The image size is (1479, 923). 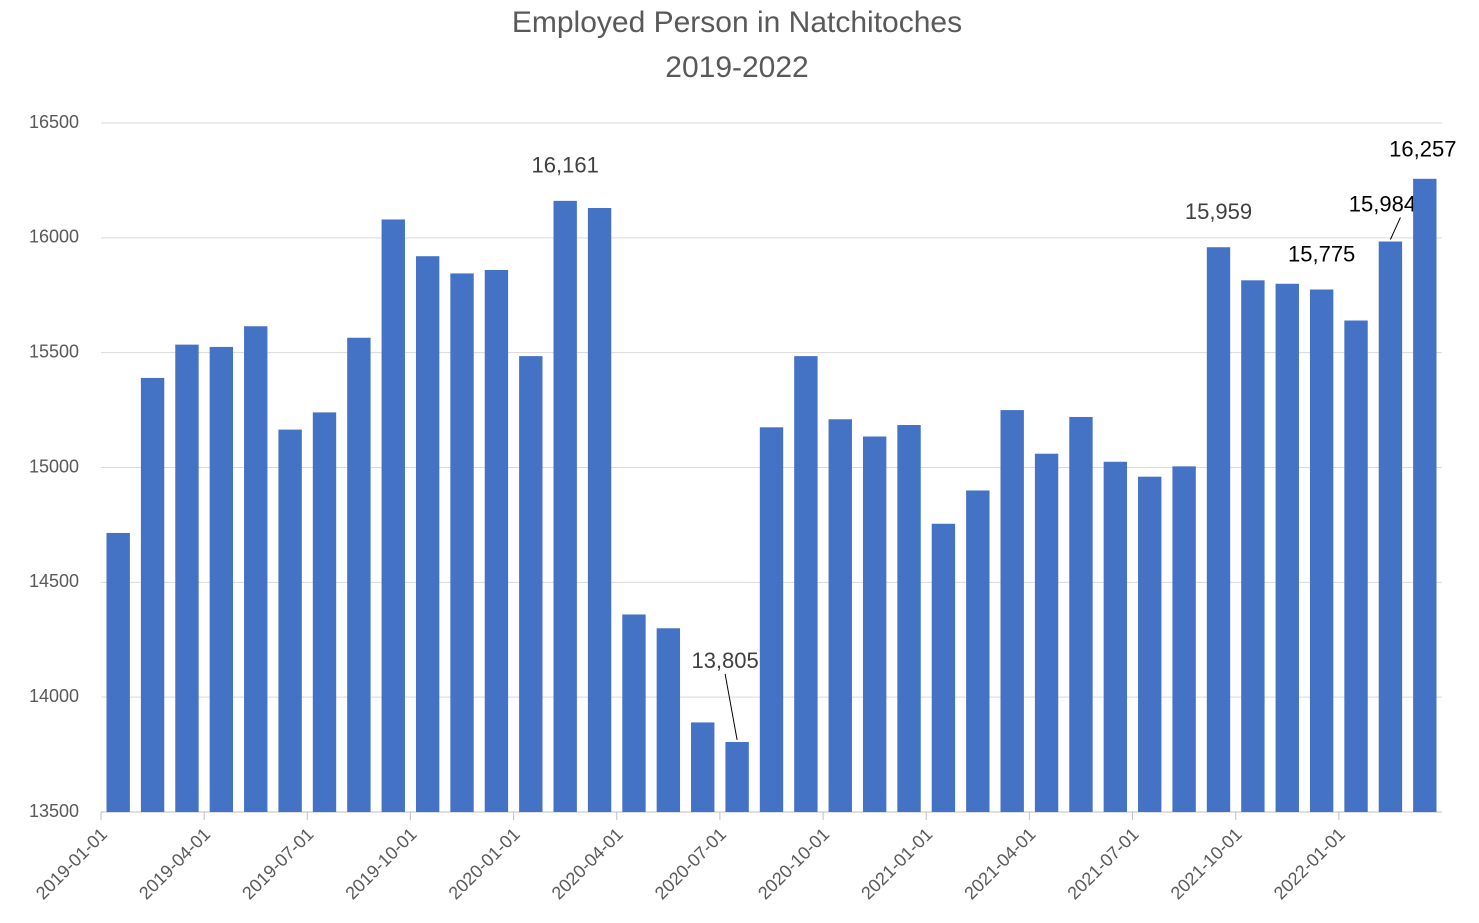 What do you see at coordinates (896, 863) in the screenshot?
I see `x-tick-label: 2021-01-01` at bounding box center [896, 863].